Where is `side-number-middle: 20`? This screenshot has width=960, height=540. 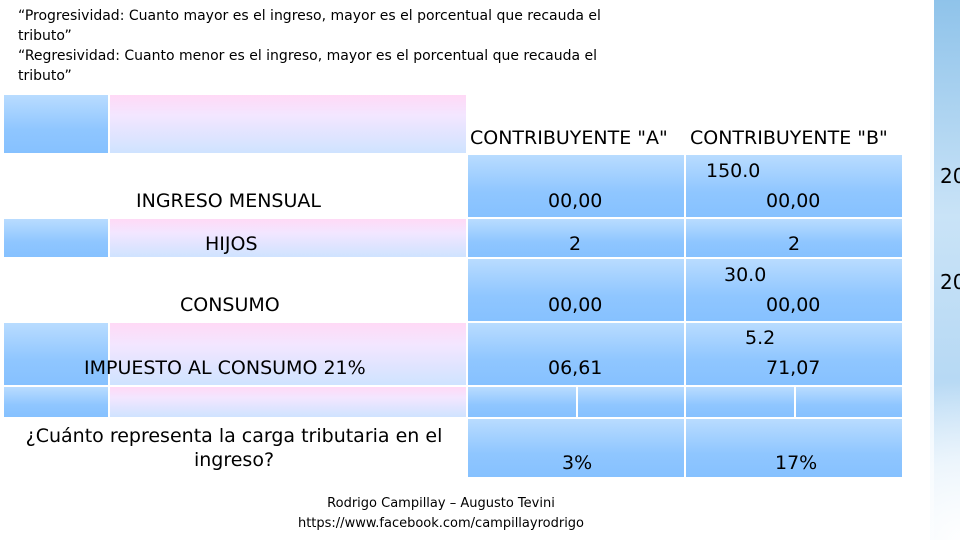 side-number-middle: 20 is located at coordinates (950, 282).